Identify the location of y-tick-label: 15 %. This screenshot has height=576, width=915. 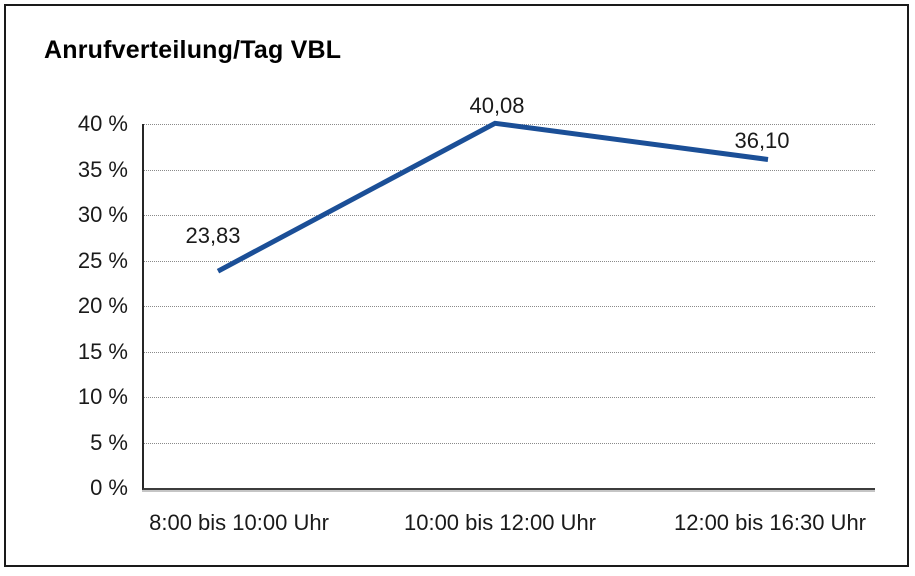
(102, 351).